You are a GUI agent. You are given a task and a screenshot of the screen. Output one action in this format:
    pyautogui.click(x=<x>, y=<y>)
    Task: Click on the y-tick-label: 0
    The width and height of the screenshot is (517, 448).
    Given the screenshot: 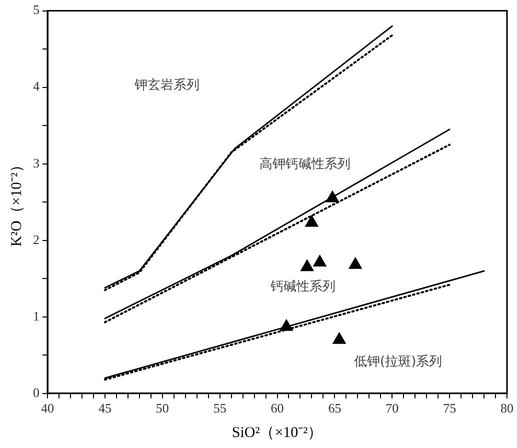 What is the action you would take?
    pyautogui.click(x=36, y=392)
    